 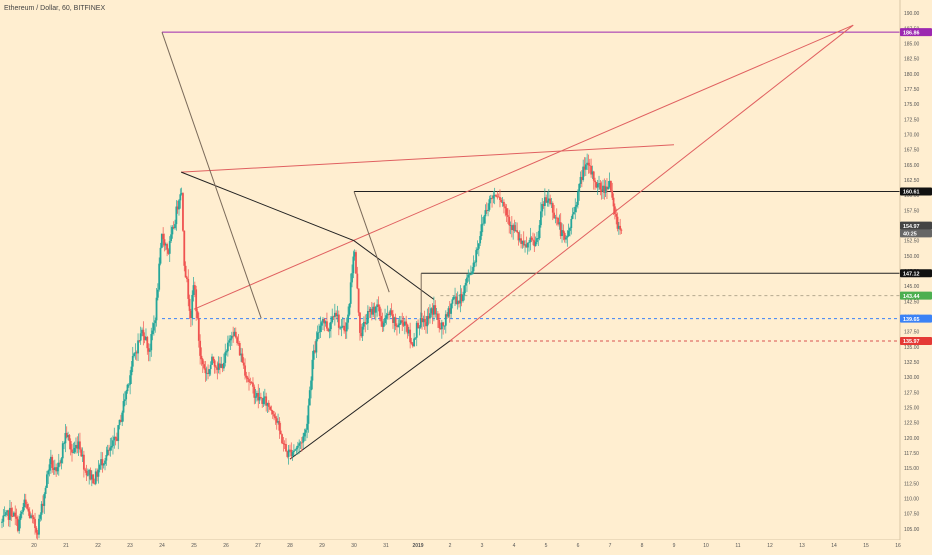 I want to click on y-tick-label: 105.00, so click(x=912, y=530).